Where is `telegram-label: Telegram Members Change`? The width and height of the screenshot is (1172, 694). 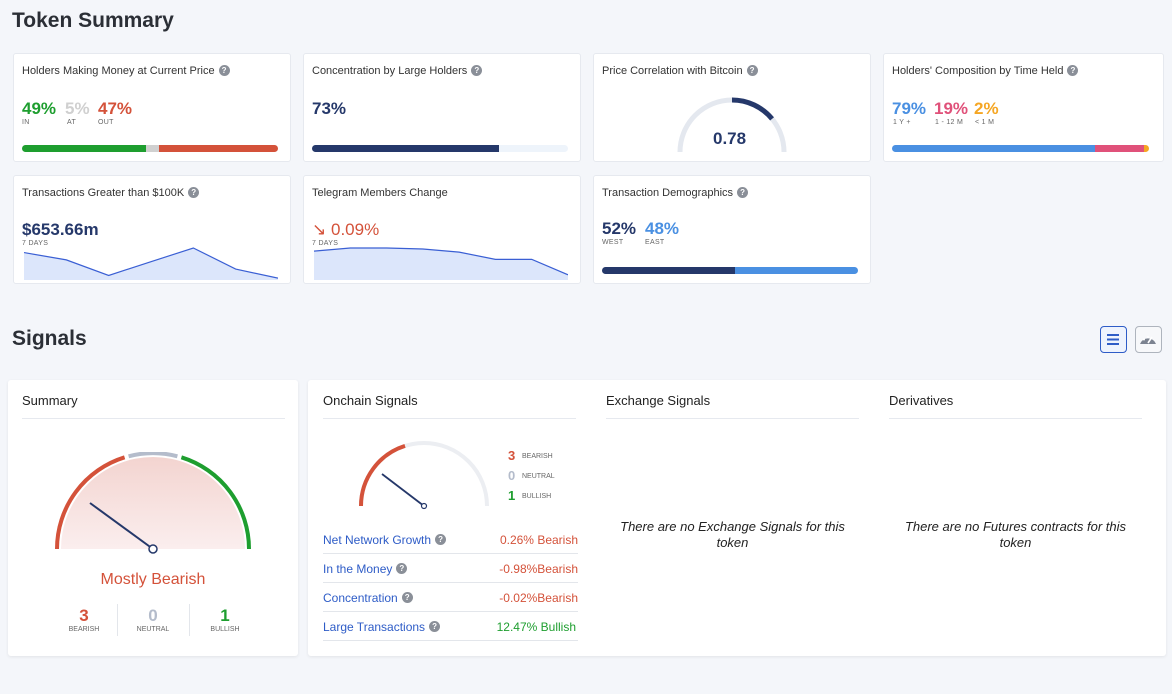
telegram-label: Telegram Members Change is located at coordinates (380, 193).